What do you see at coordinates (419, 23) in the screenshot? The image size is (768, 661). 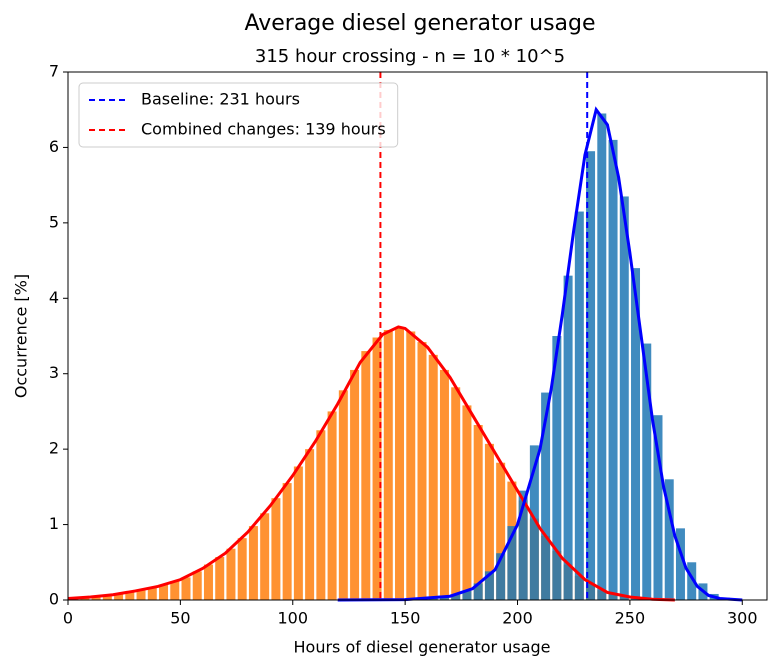 I see `chart-title: Average diesel generator usage` at bounding box center [419, 23].